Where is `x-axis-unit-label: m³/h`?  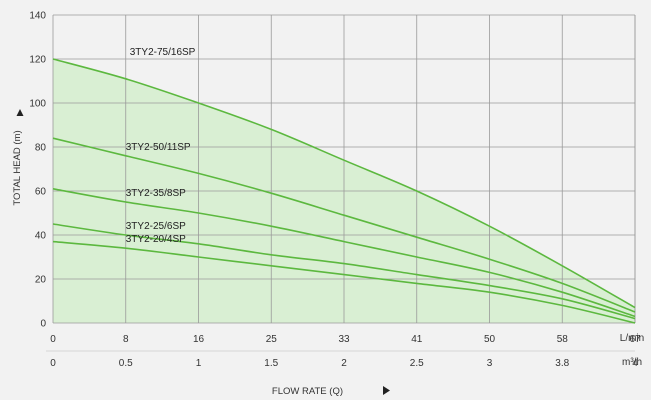
x-axis-unit-label: m³/h is located at coordinates (632, 362).